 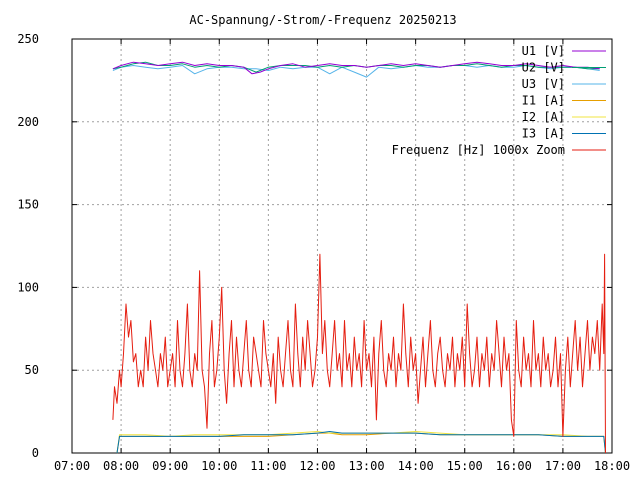 What do you see at coordinates (32, 370) in the screenshot?
I see `y-tick-label: 50` at bounding box center [32, 370].